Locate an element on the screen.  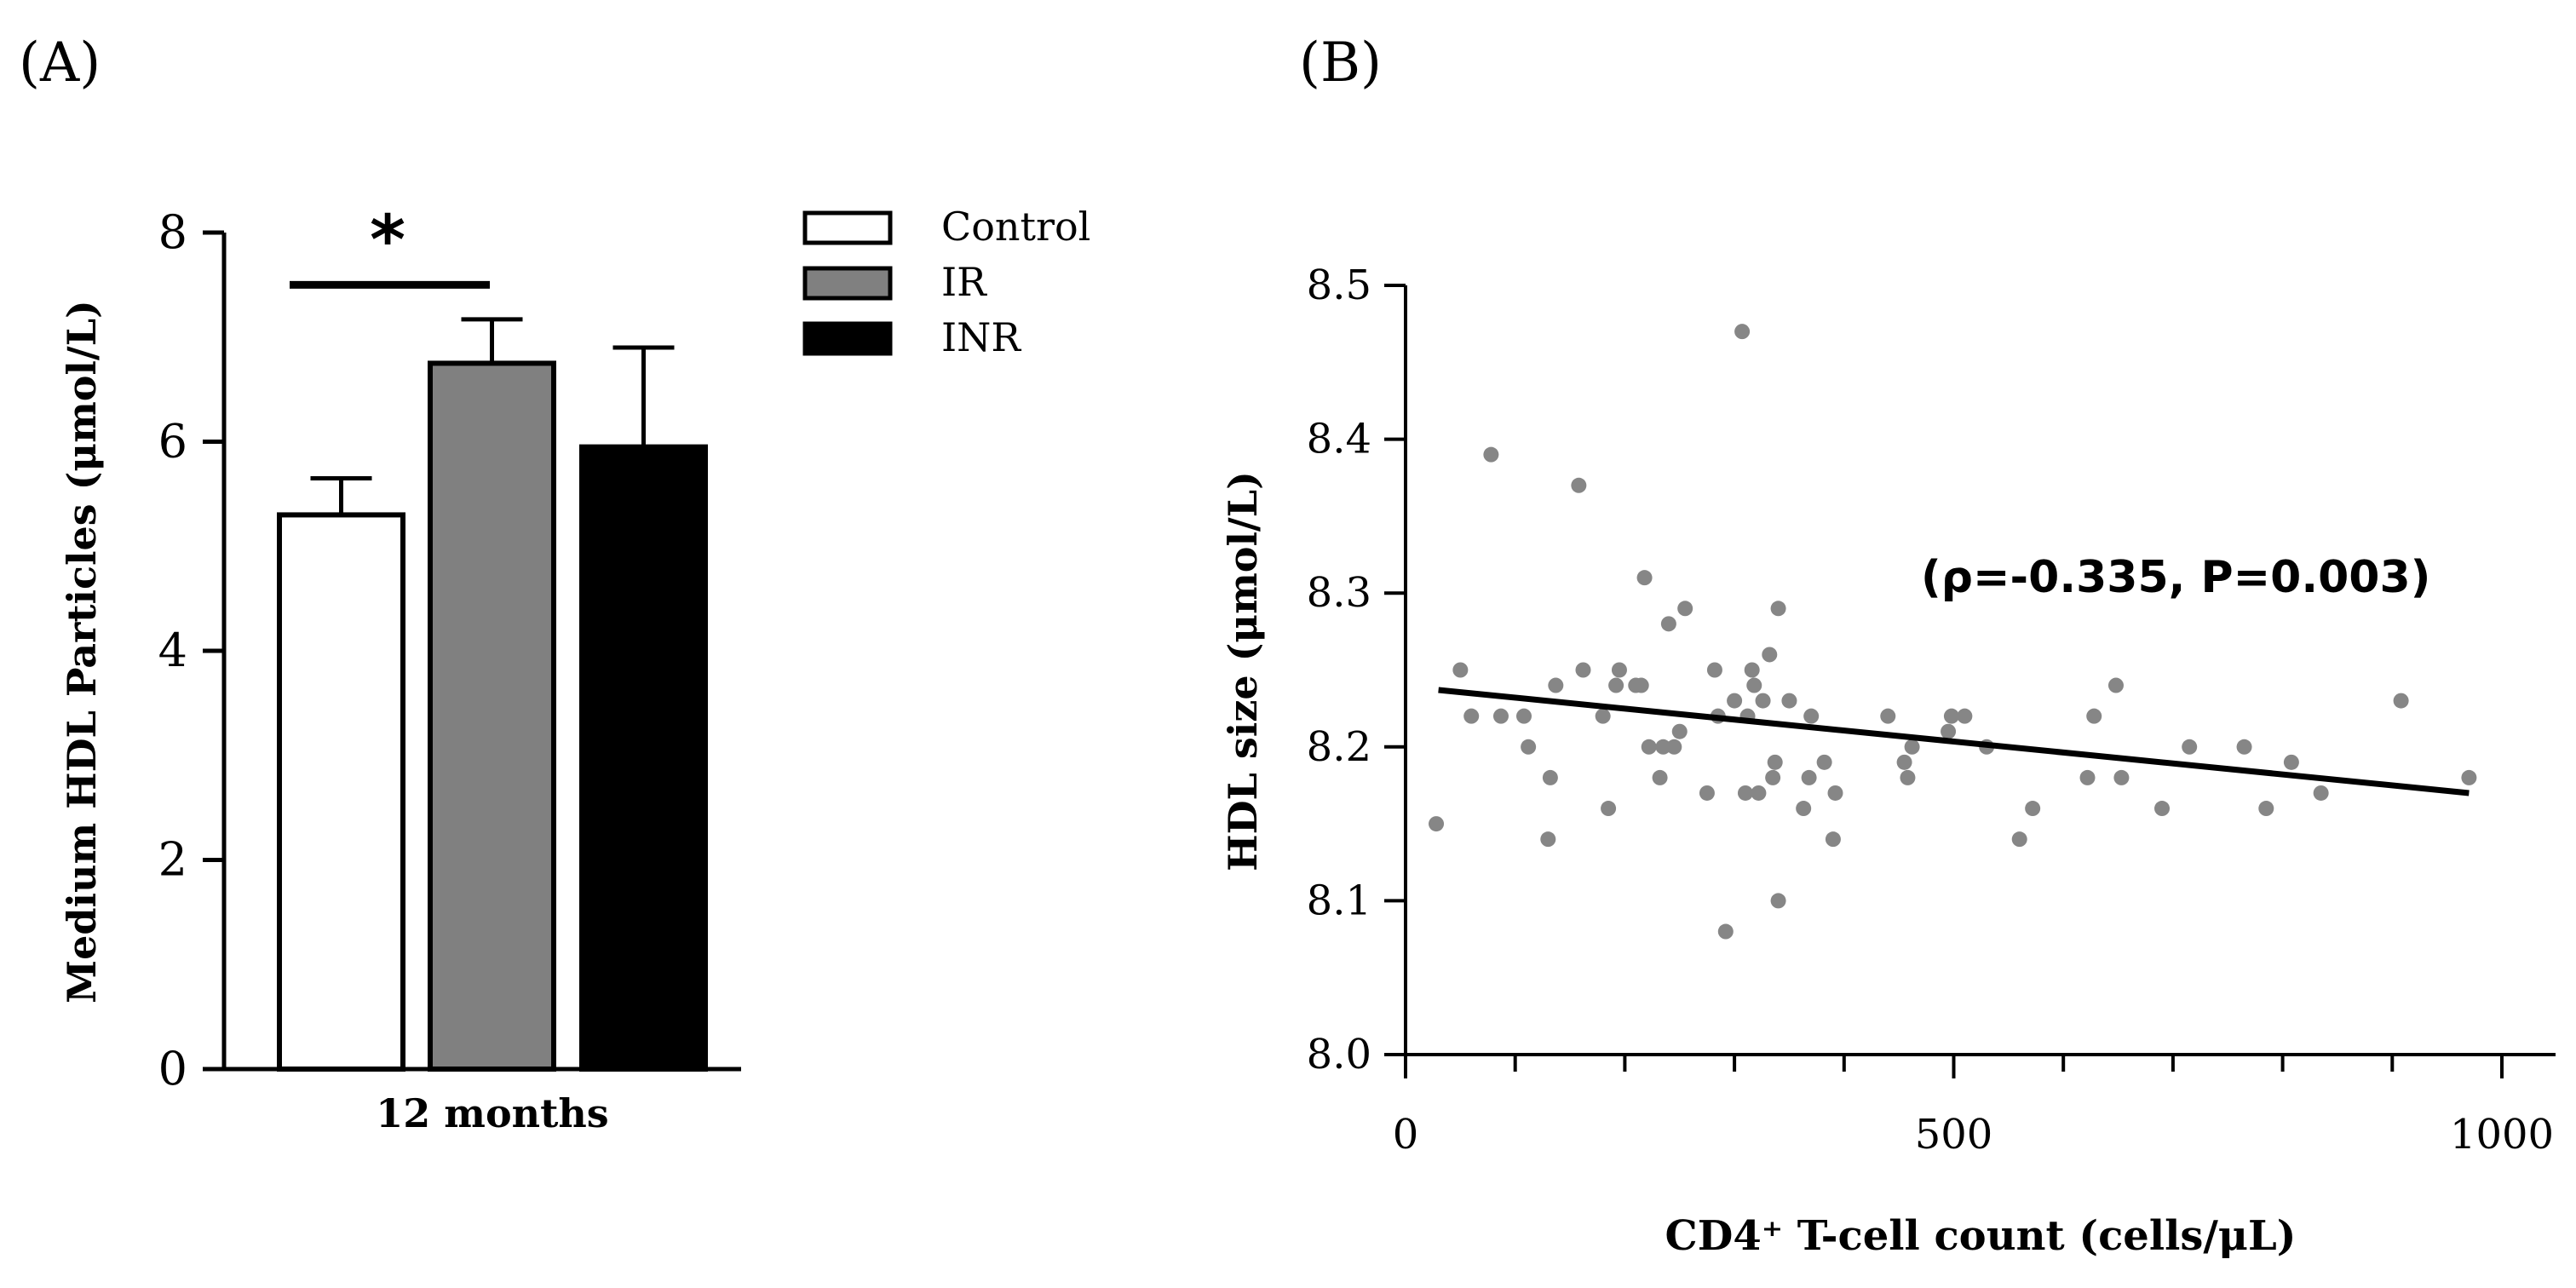
panel-a-bar-inr is located at coordinates (644, 758).